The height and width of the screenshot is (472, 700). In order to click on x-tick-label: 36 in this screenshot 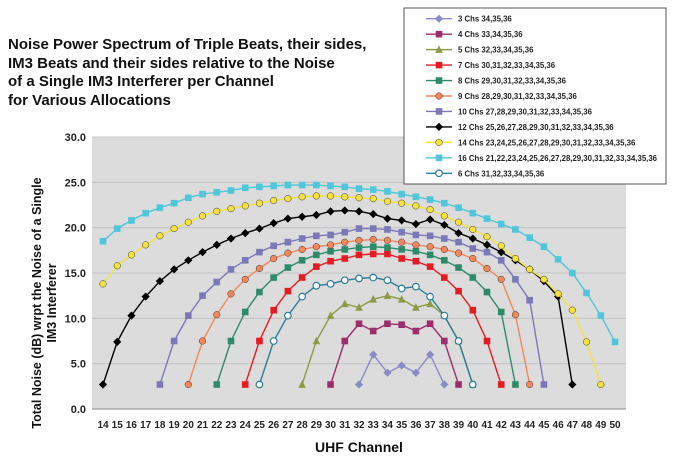, I will do `click(416, 425)`.